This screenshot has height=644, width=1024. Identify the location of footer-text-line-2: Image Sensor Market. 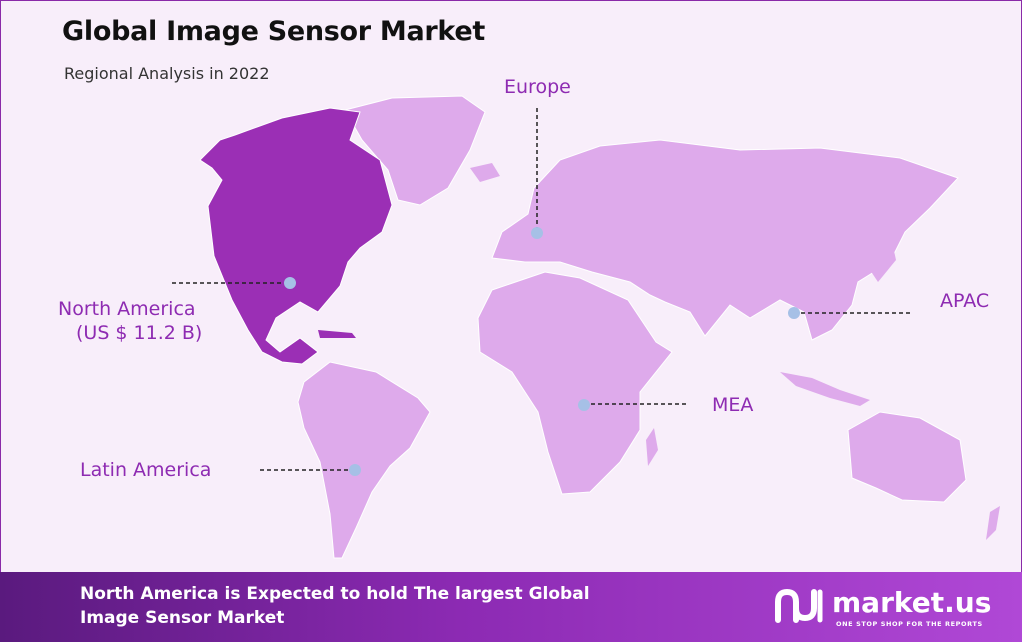
(182, 618).